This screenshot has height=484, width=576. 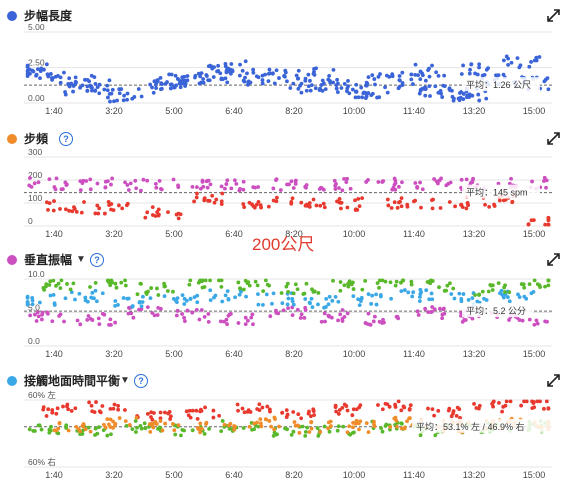 I want to click on y-tick-label: 0.0, so click(x=34, y=341).